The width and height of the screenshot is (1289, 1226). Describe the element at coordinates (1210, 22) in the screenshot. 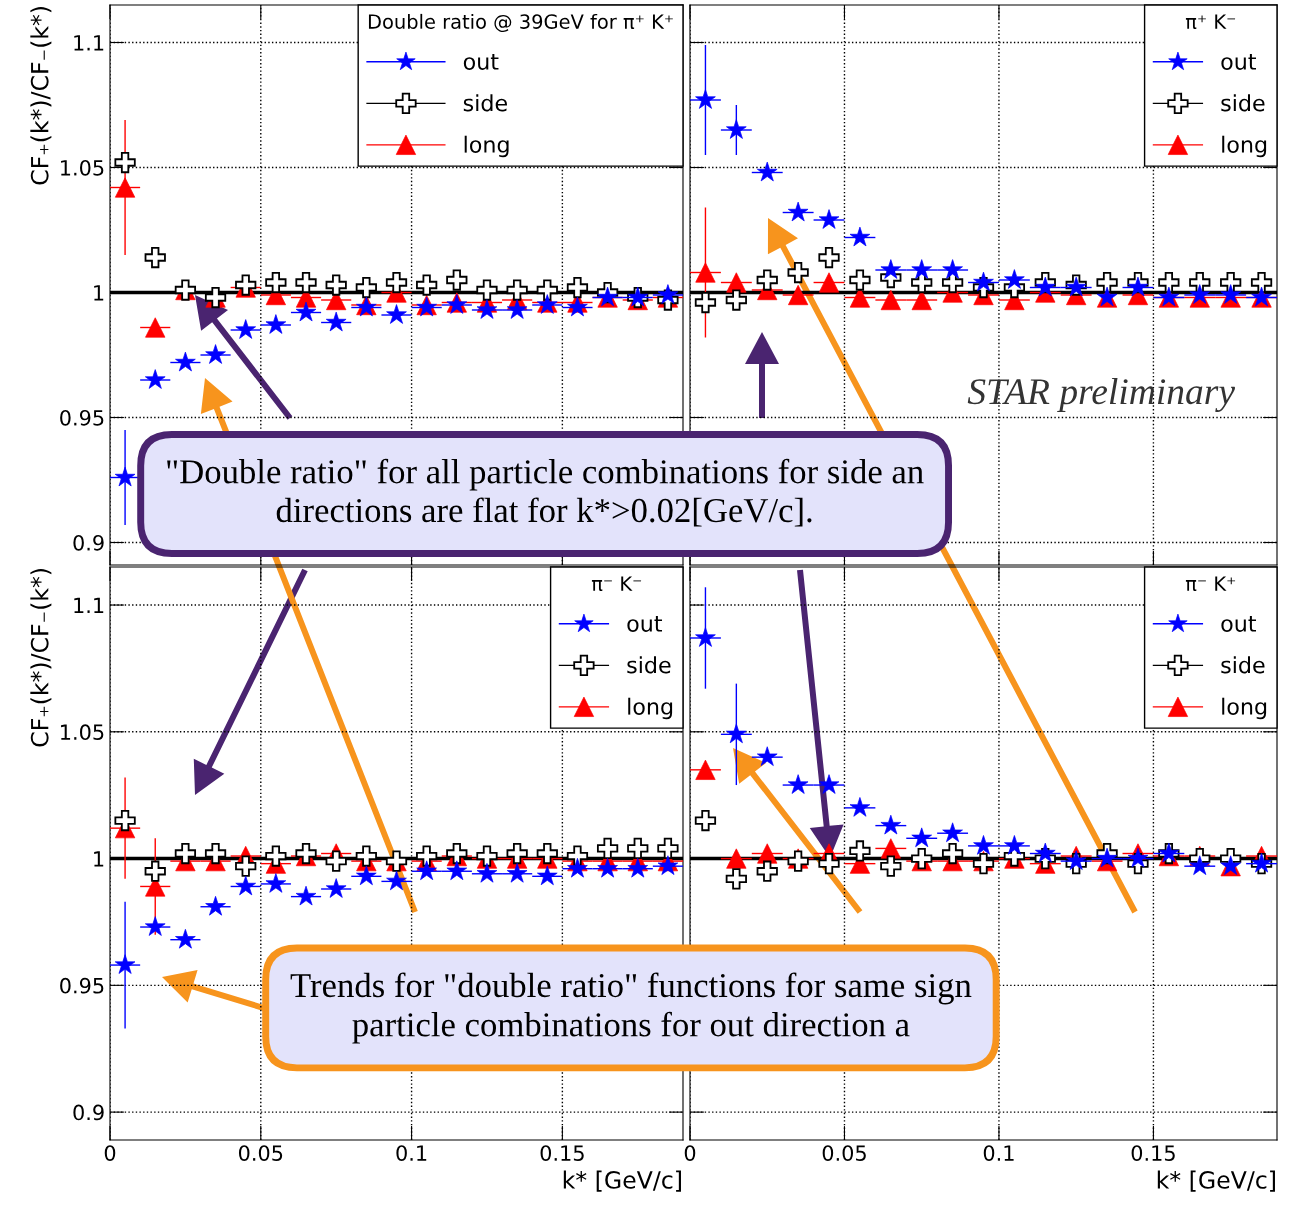

I see `legend-title: π⁺ K⁻` at that location.